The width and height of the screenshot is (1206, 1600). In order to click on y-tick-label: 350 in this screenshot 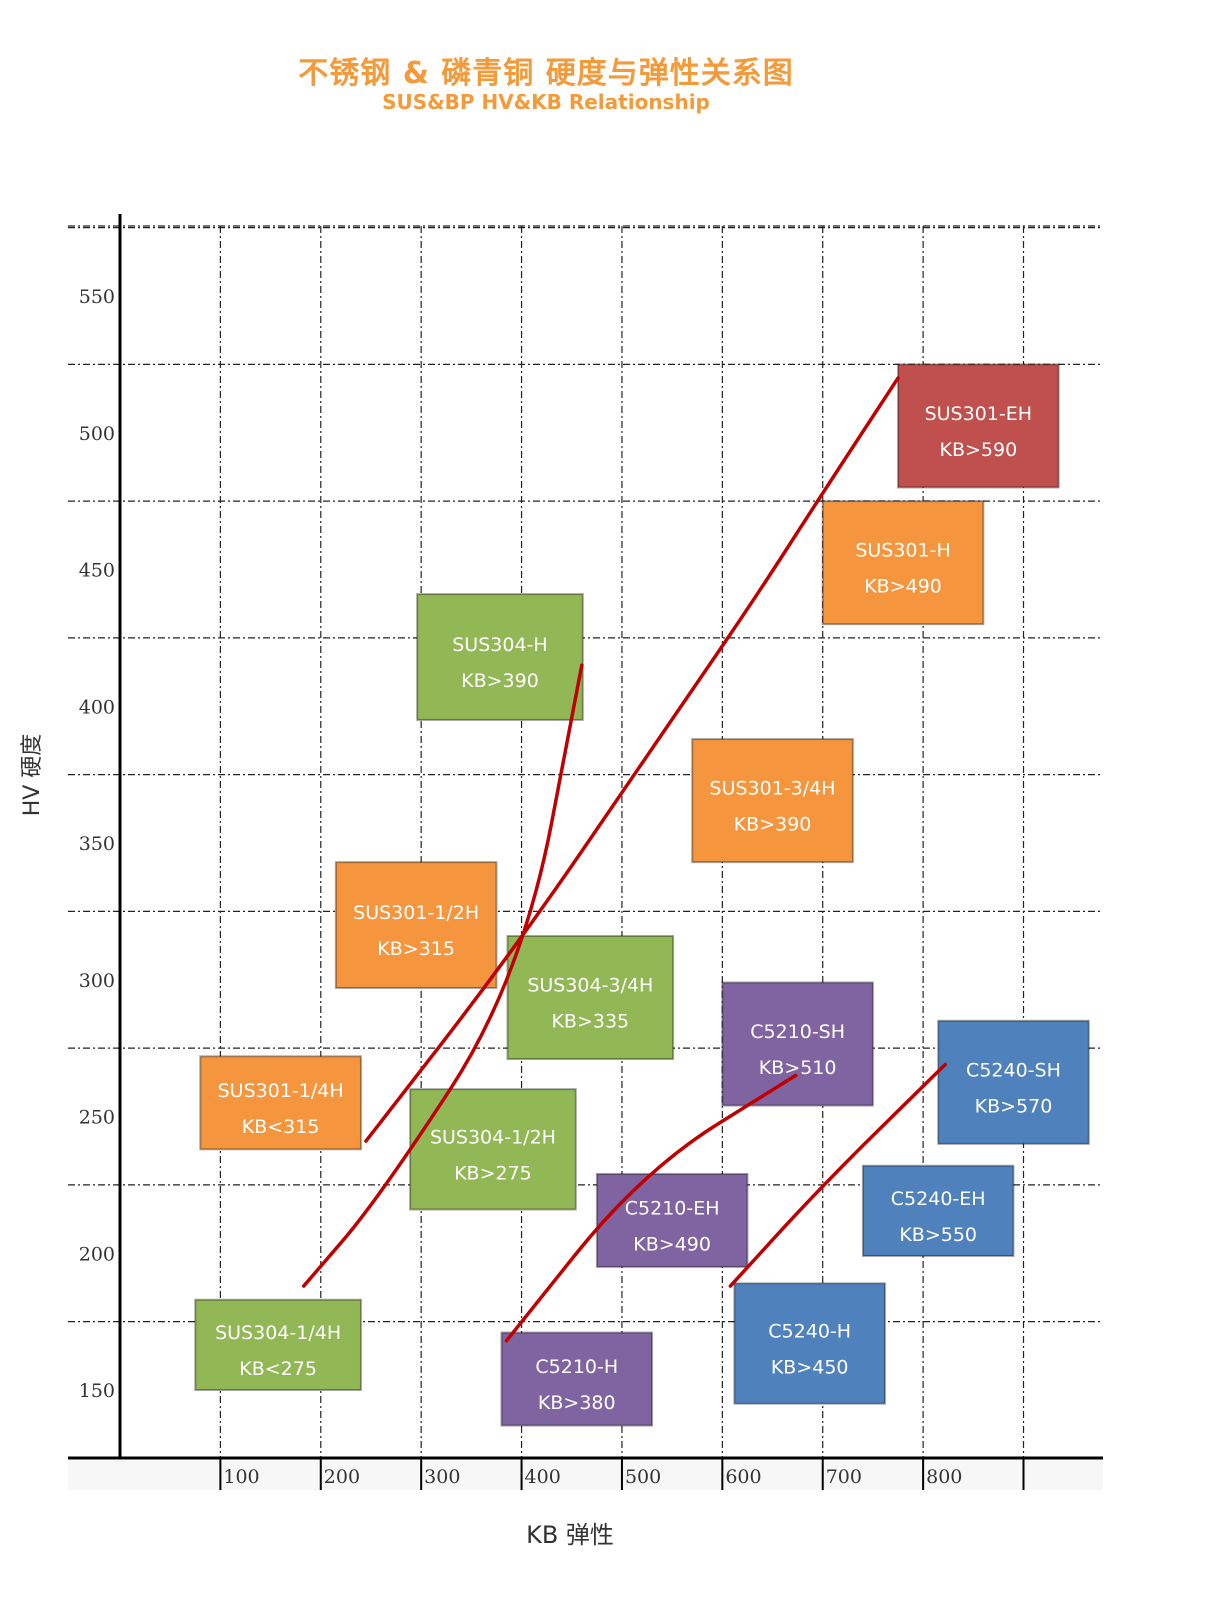, I will do `click(97, 844)`.